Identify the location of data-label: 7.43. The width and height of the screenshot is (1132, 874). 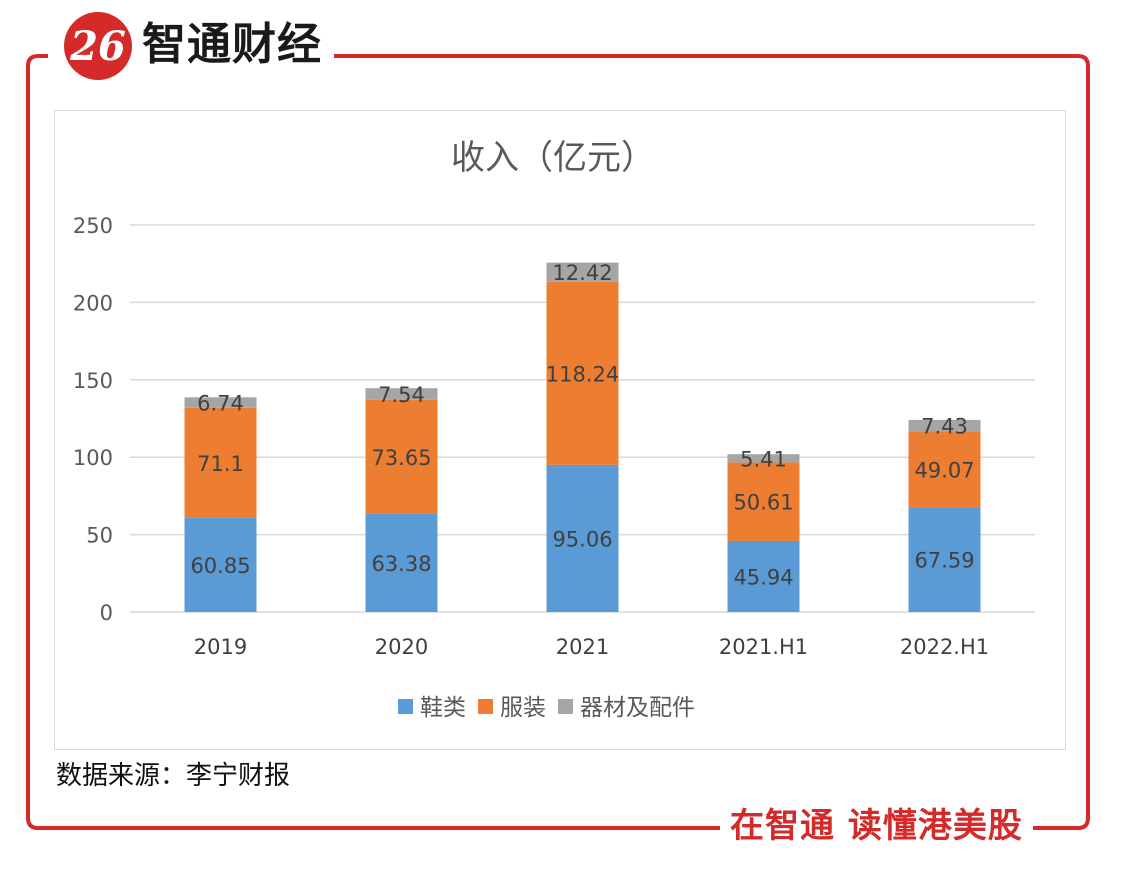
(944, 427).